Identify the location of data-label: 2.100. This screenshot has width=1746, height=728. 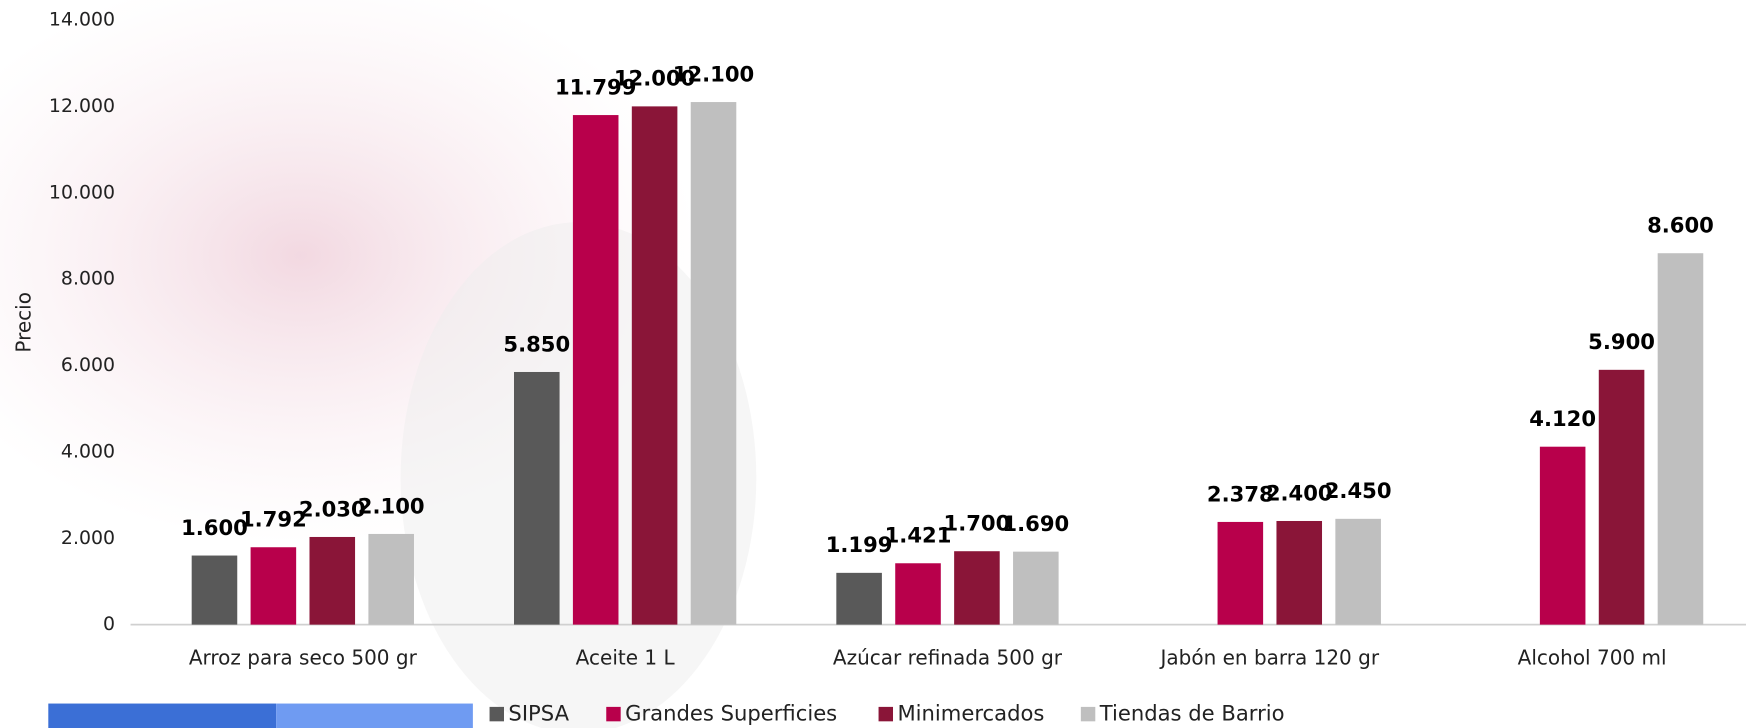
(391, 505).